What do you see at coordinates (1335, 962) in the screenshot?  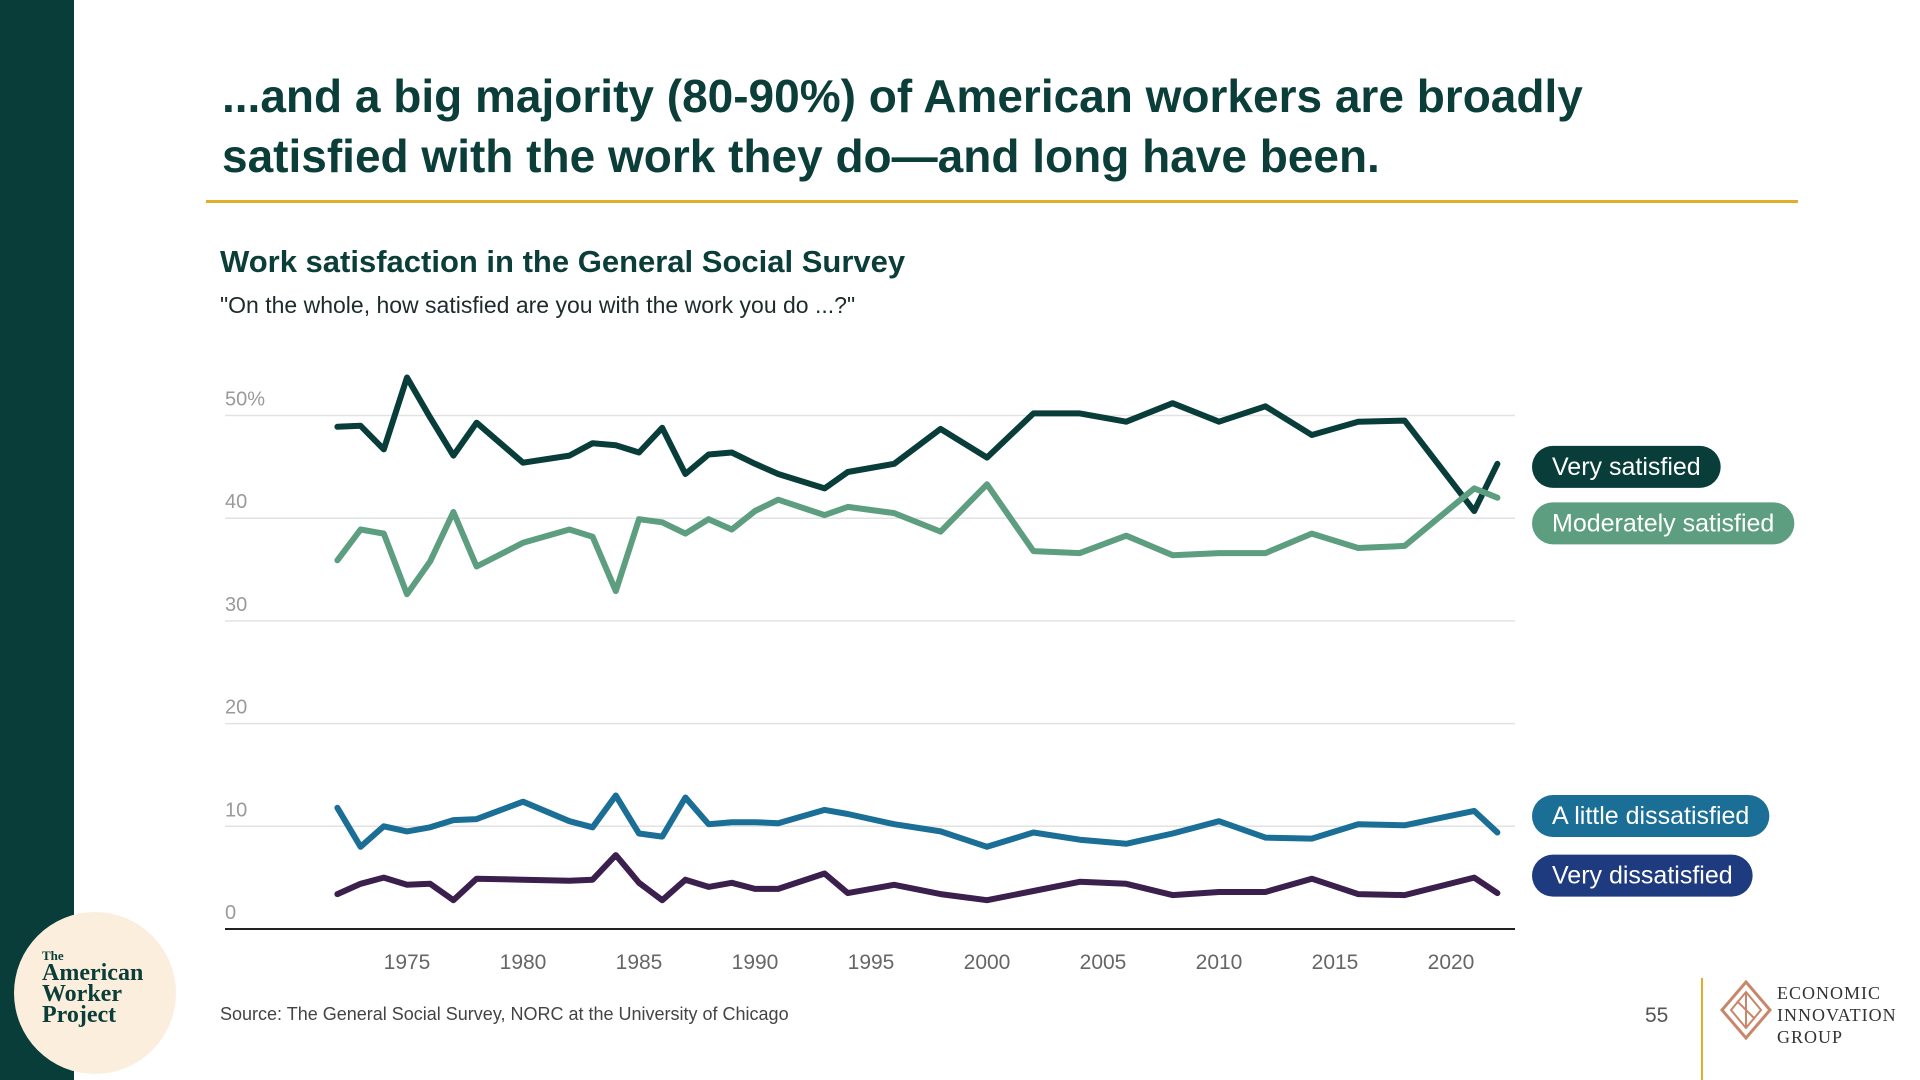 I see `x-tick-label: 2015` at bounding box center [1335, 962].